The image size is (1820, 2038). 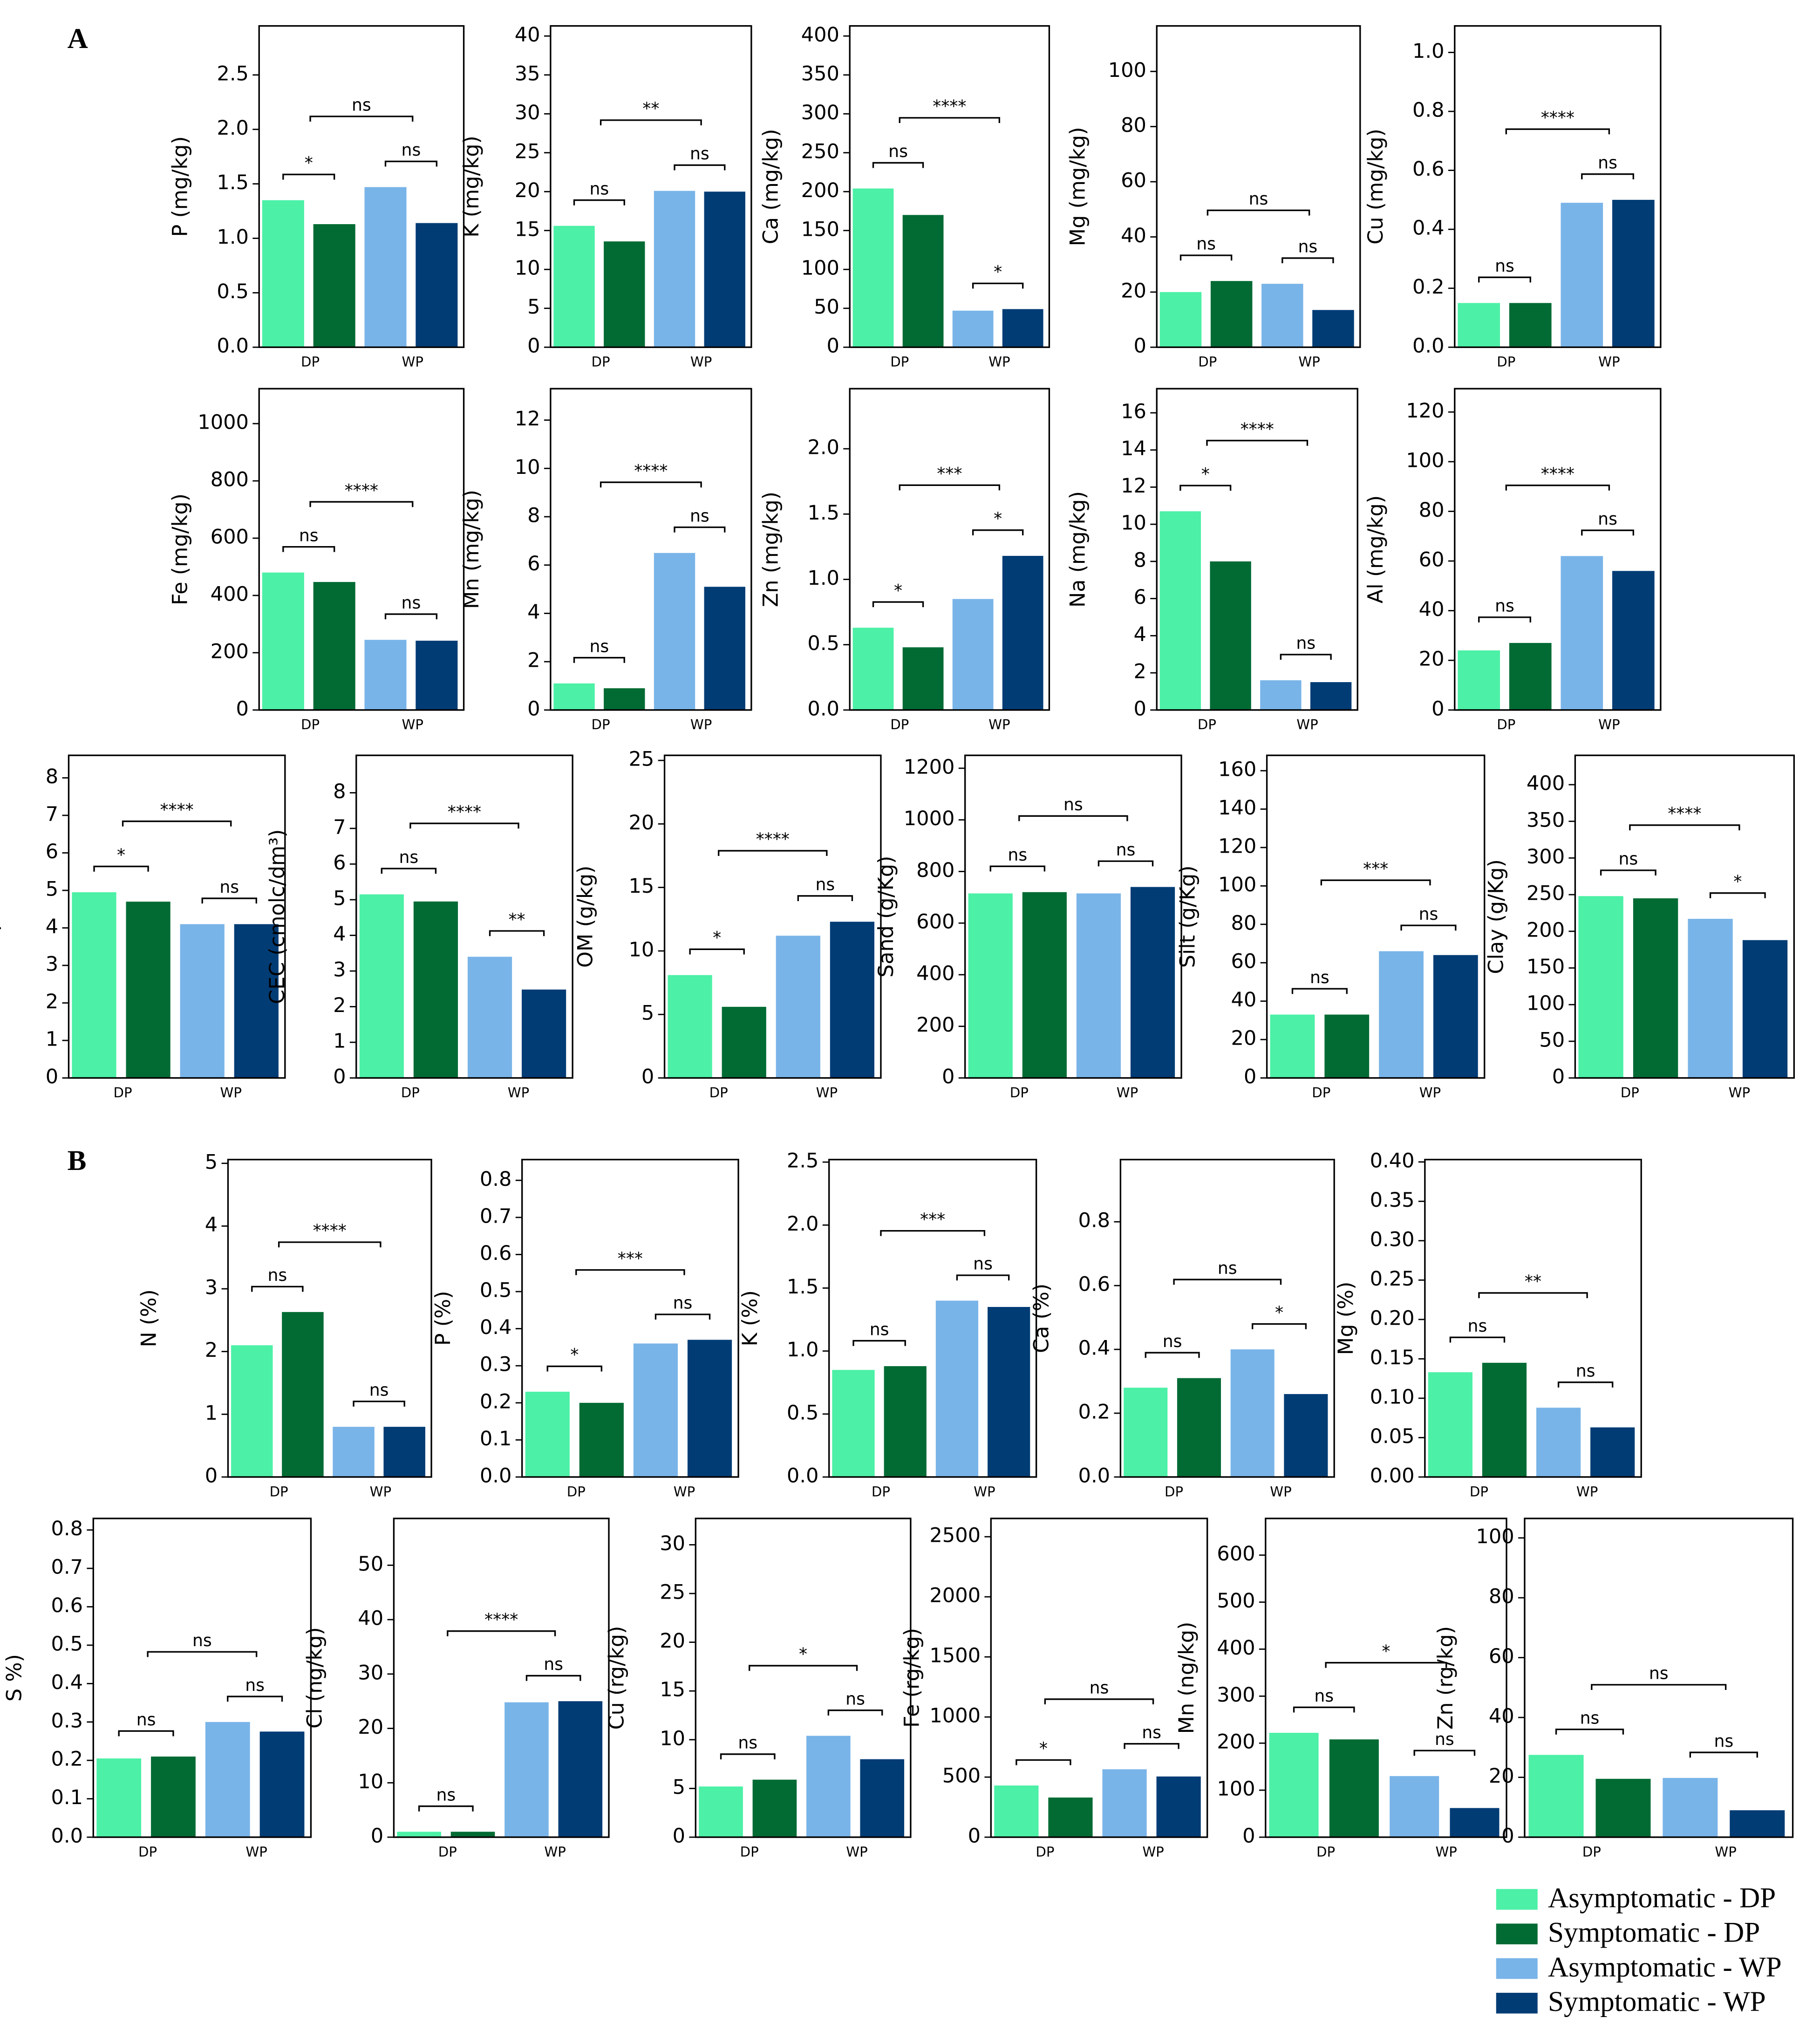 What do you see at coordinates (527, 35) in the screenshot?
I see `y-tick-label: 40` at bounding box center [527, 35].